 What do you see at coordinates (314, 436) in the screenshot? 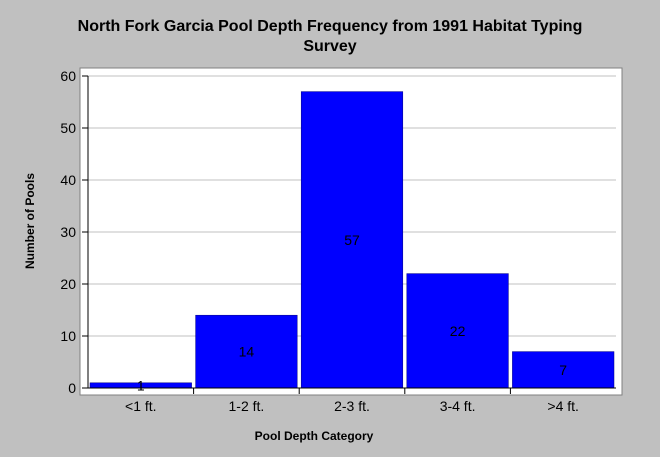
I see `x-axis-title: Pool Depth Category` at bounding box center [314, 436].